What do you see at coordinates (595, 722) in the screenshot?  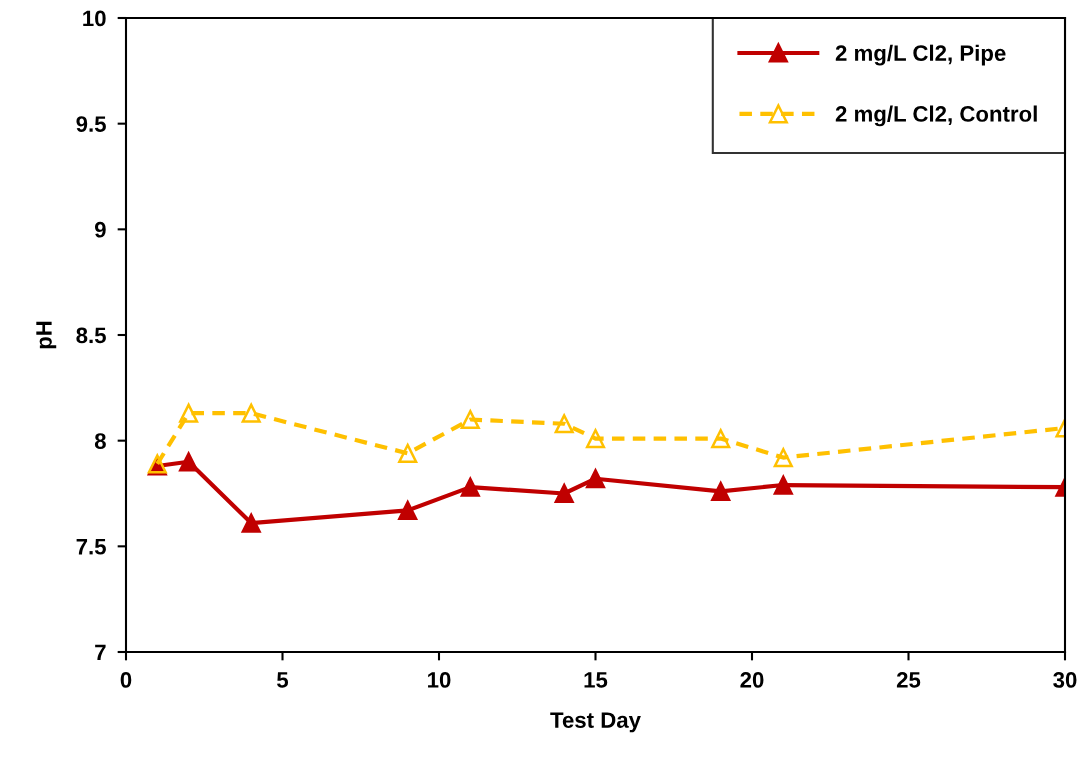 I see `x-axis-title: Test Day` at bounding box center [595, 722].